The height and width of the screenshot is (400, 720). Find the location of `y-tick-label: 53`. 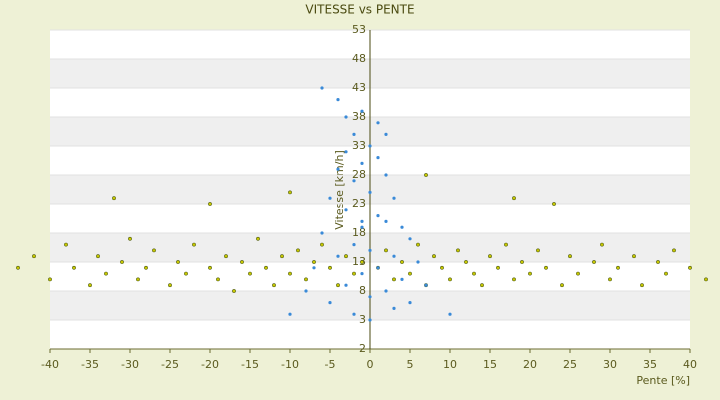

y-tick-label: 53 is located at coordinates (359, 29).